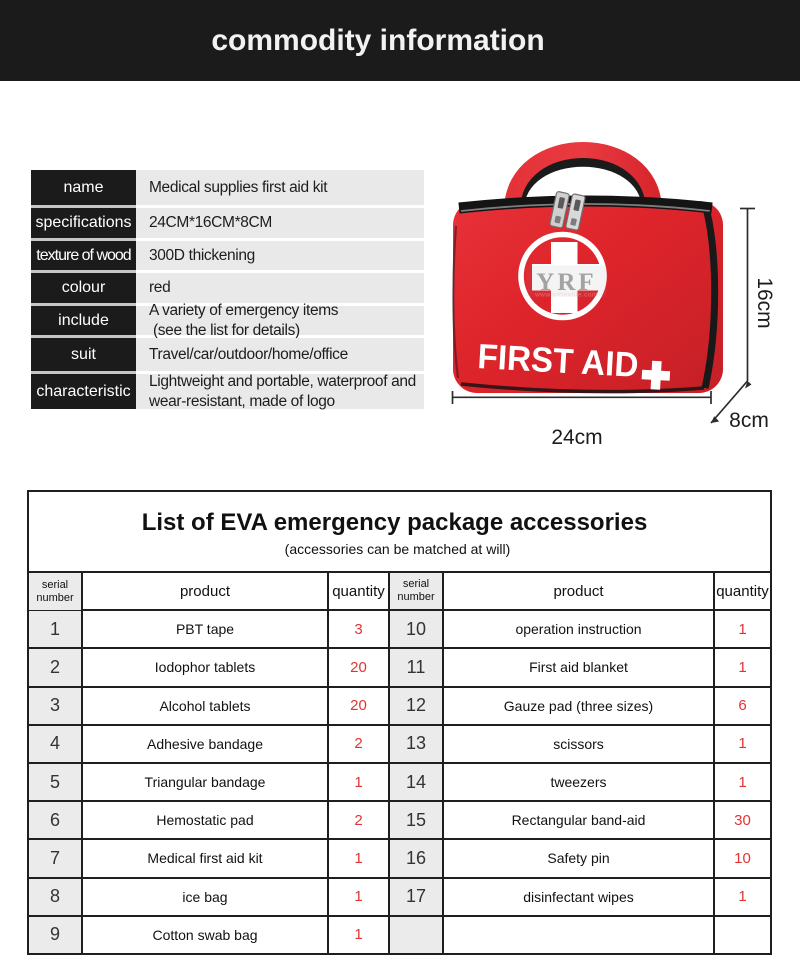 The width and height of the screenshot is (800, 978). I want to click on svg-text: 16cm, so click(764, 302).